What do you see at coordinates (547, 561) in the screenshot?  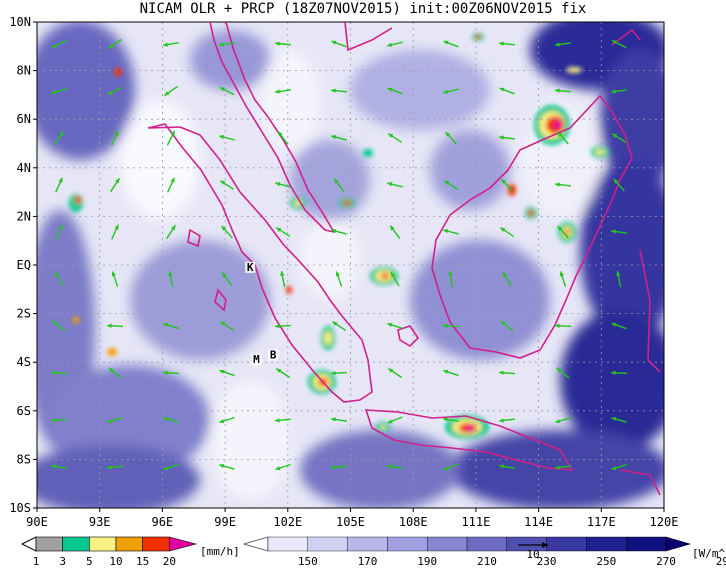 I see `olr-legend-label: 230` at bounding box center [547, 561].